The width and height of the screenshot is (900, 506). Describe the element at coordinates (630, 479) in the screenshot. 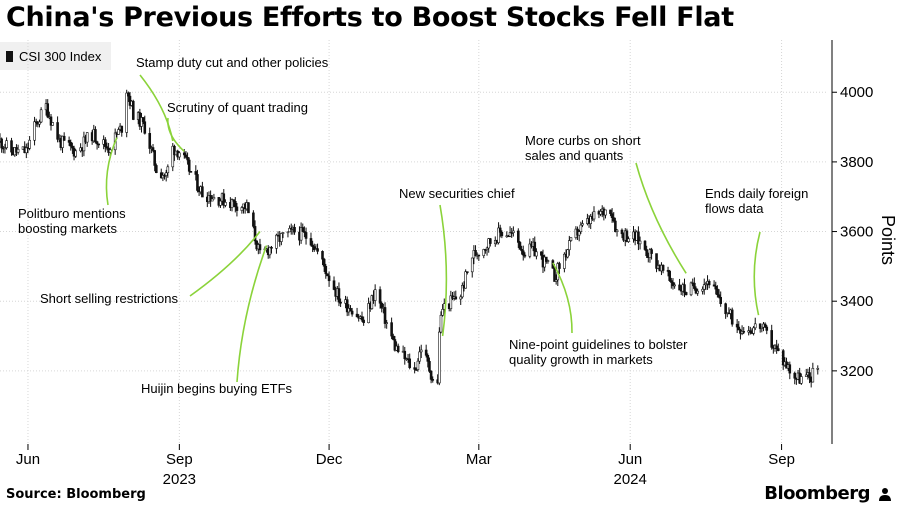

I see `x-year-label: 2024` at that location.